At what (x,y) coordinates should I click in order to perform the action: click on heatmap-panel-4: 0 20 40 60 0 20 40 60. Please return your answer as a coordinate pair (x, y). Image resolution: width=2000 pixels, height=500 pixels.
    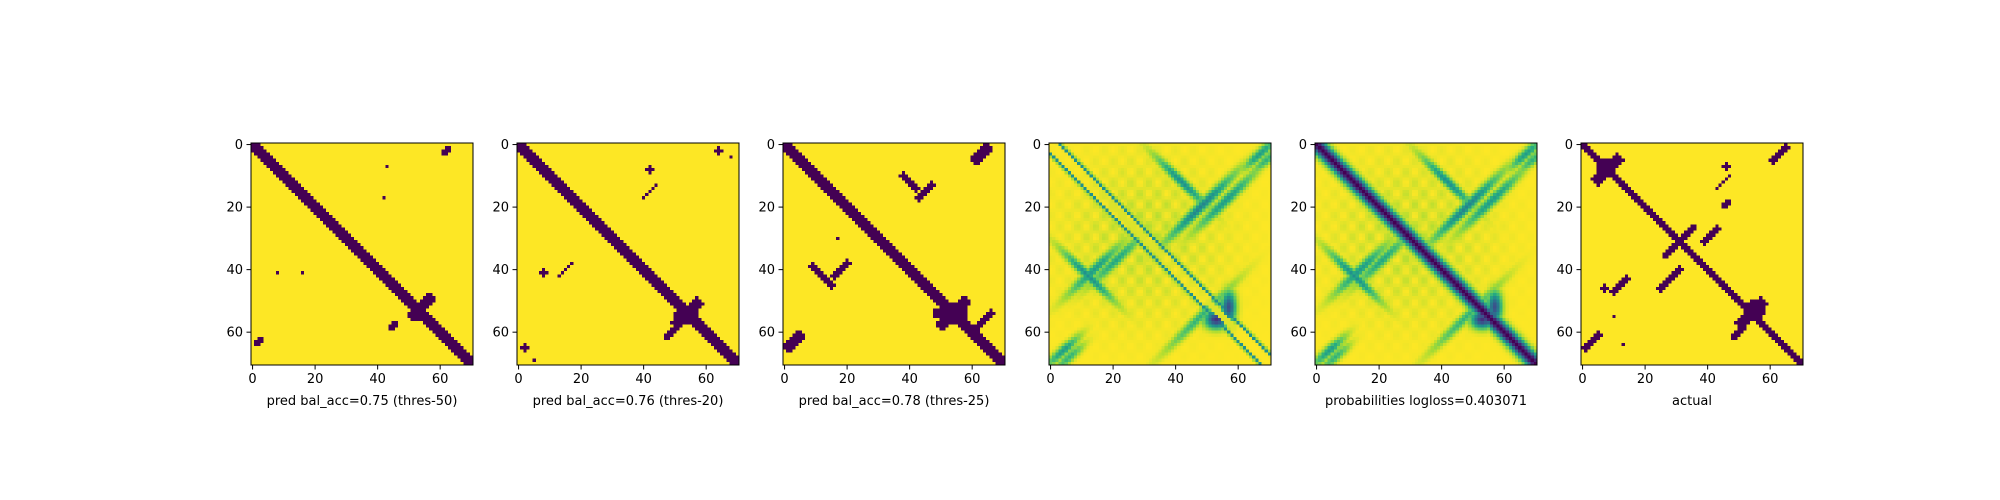
    Looking at the image, I should click on (1148, 262).